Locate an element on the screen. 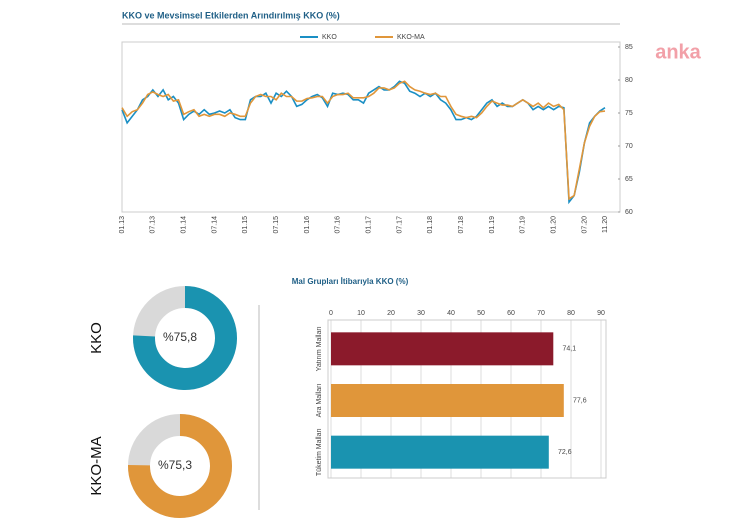 The width and height of the screenshot is (750, 529). x-tick-label: 01.19 is located at coordinates (492, 225).